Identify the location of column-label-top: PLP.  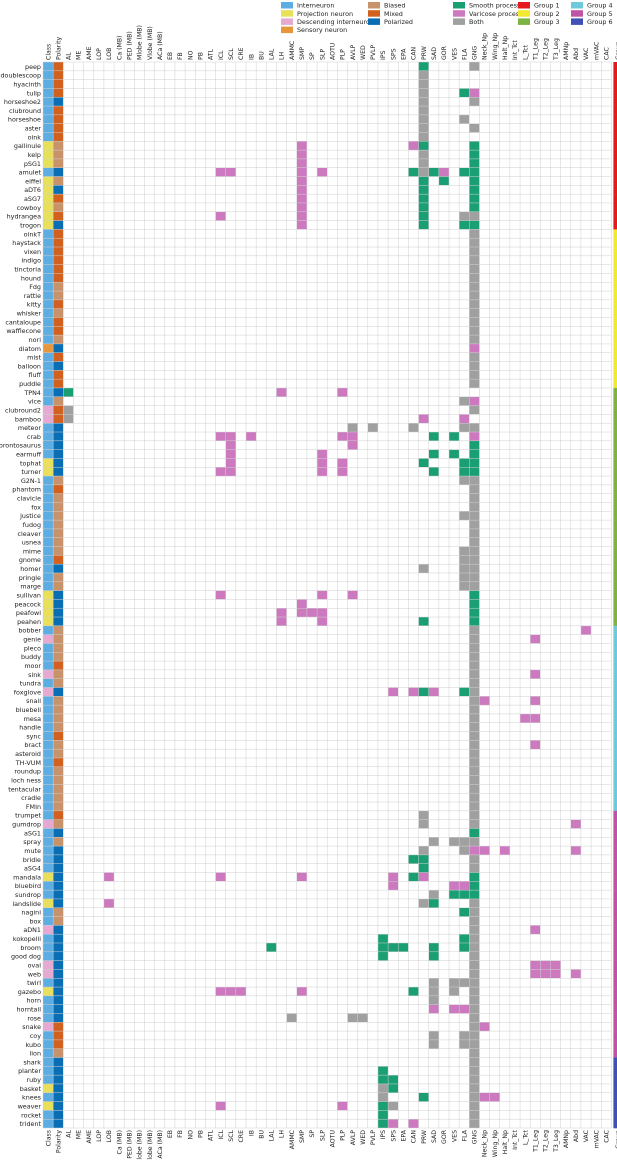
(343, 54).